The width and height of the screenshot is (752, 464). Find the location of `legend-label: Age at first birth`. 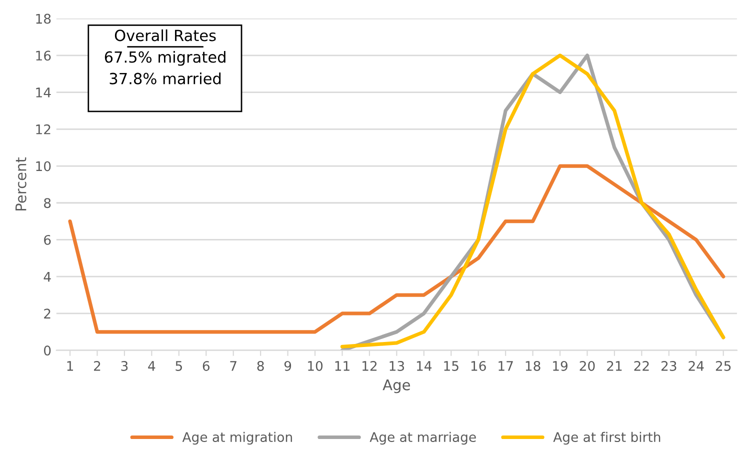

legend-label: Age at first birth is located at coordinates (606, 438).